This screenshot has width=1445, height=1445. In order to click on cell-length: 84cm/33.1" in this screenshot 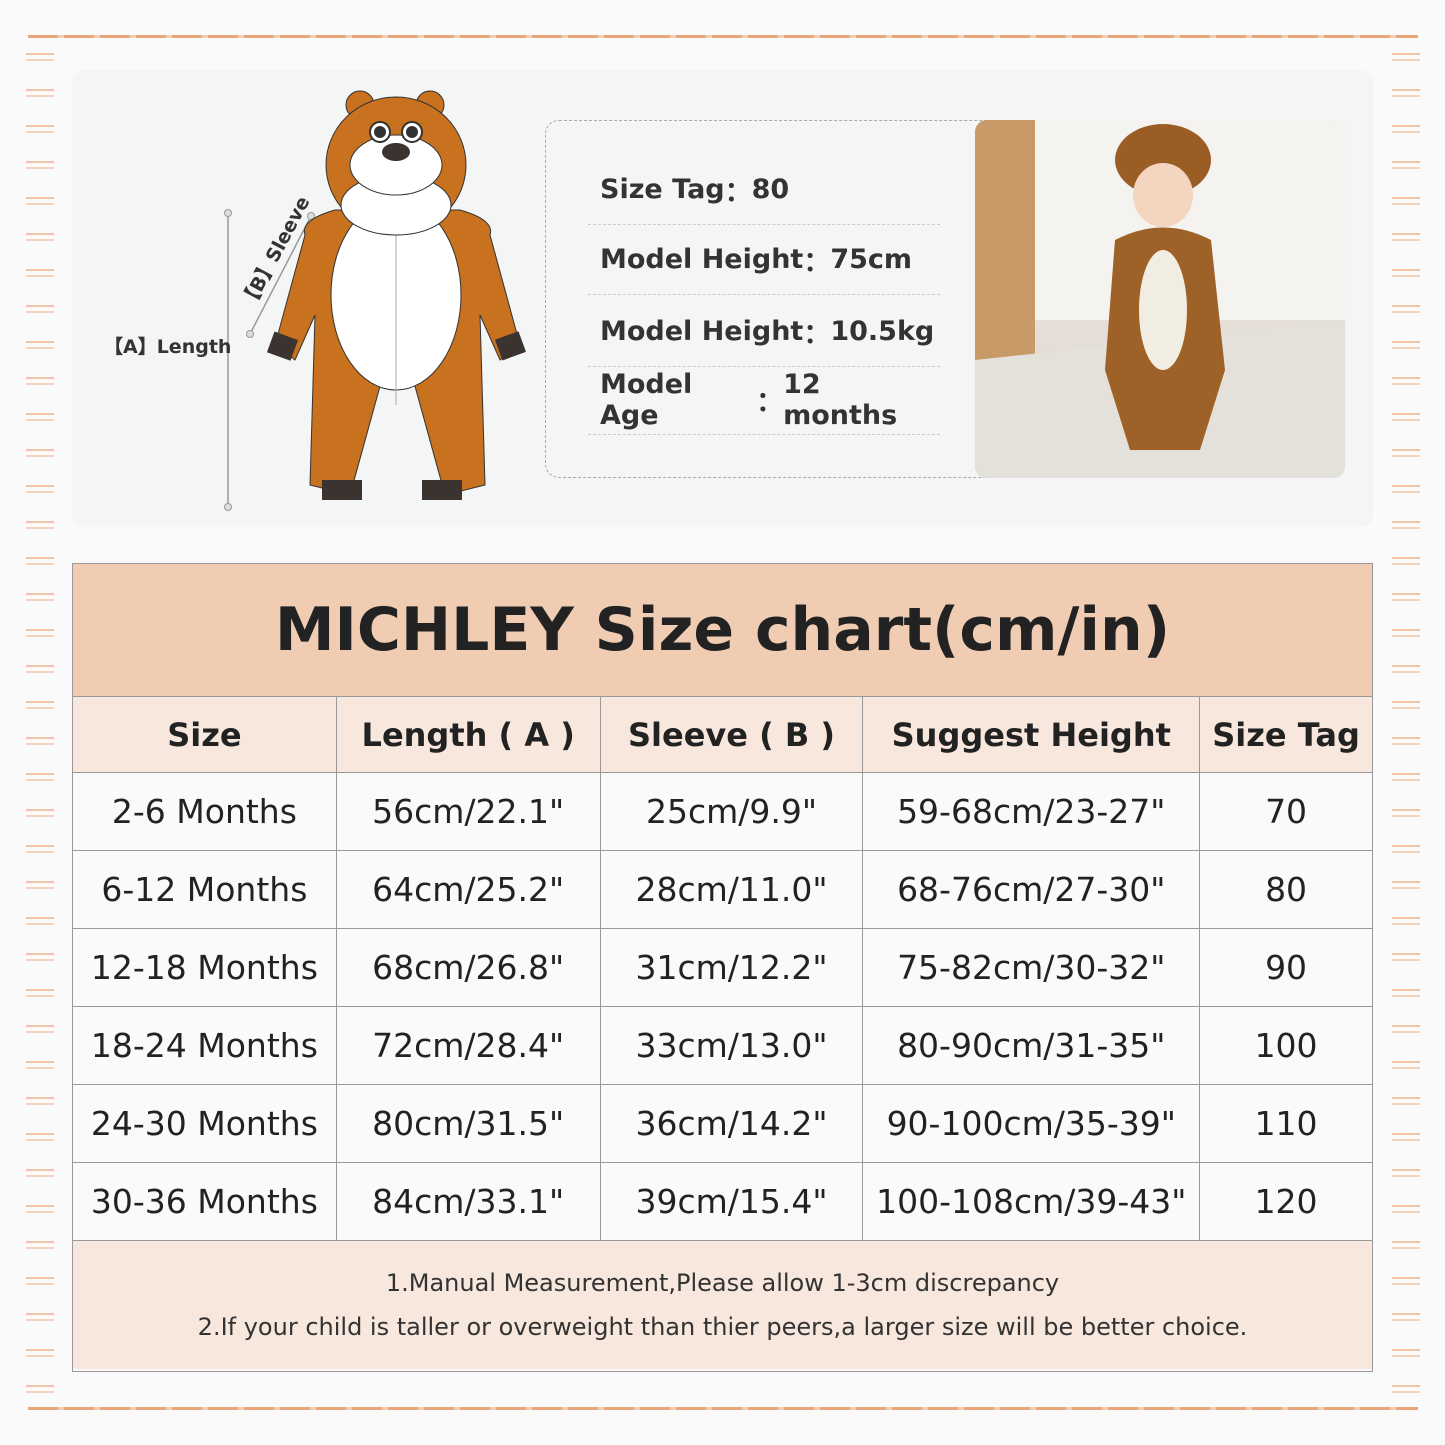, I will do `click(469, 1201)`.